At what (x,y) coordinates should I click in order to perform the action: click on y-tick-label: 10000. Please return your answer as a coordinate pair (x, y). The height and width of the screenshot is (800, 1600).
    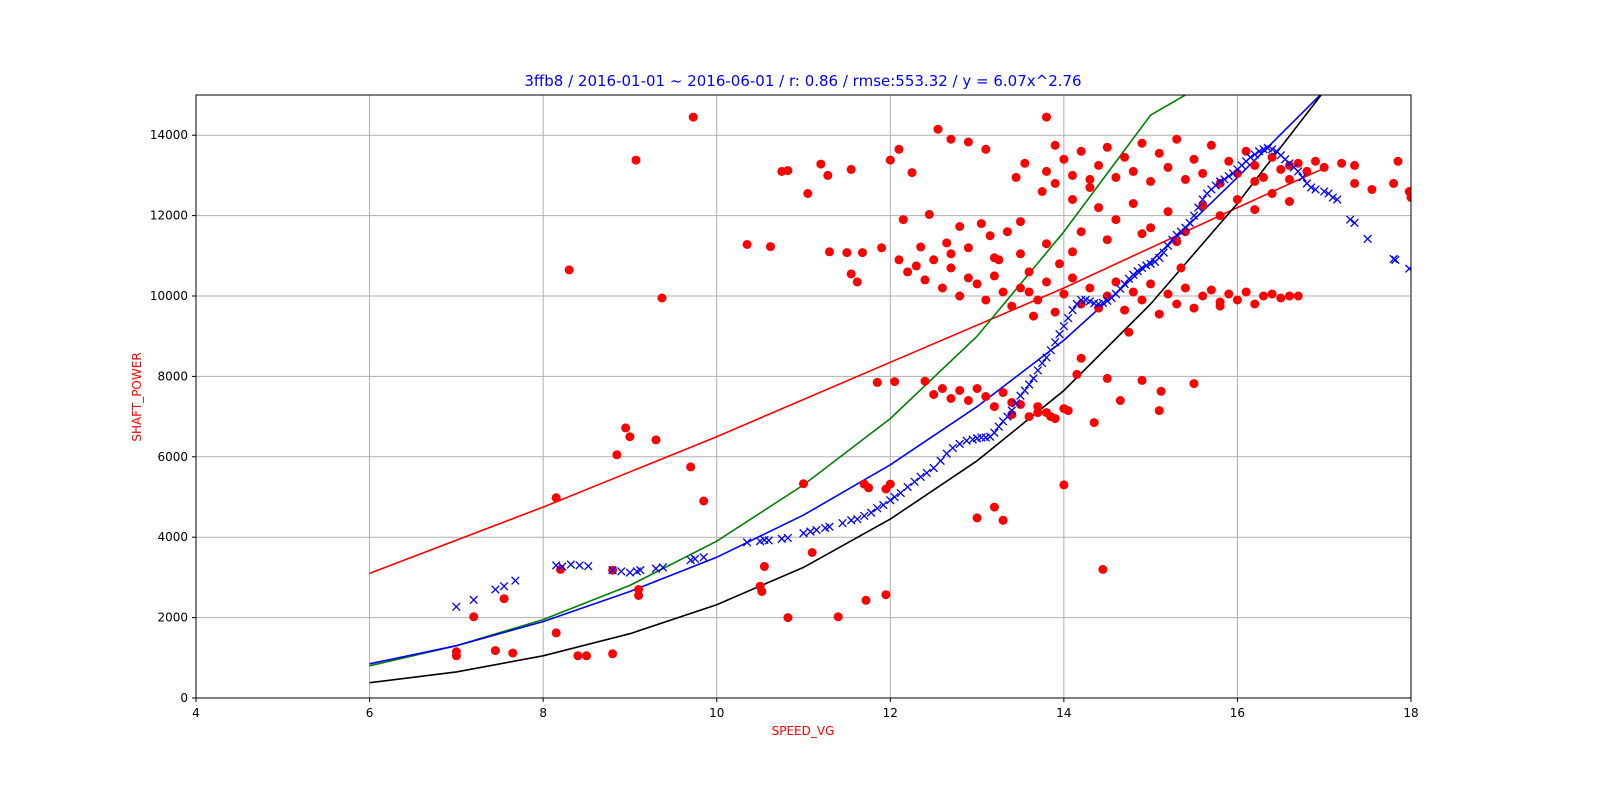
    Looking at the image, I should click on (169, 296).